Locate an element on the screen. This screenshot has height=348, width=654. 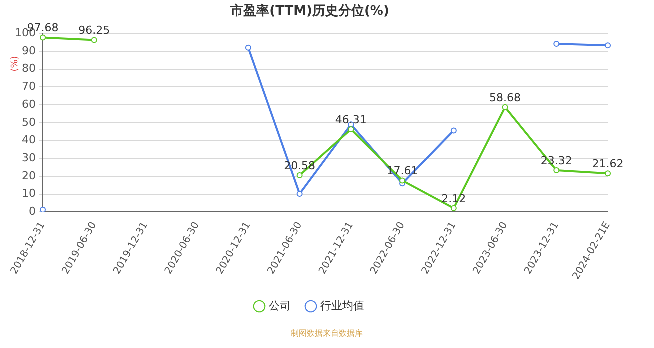
text: 制图数据来自数据库 is located at coordinates (327, 333).